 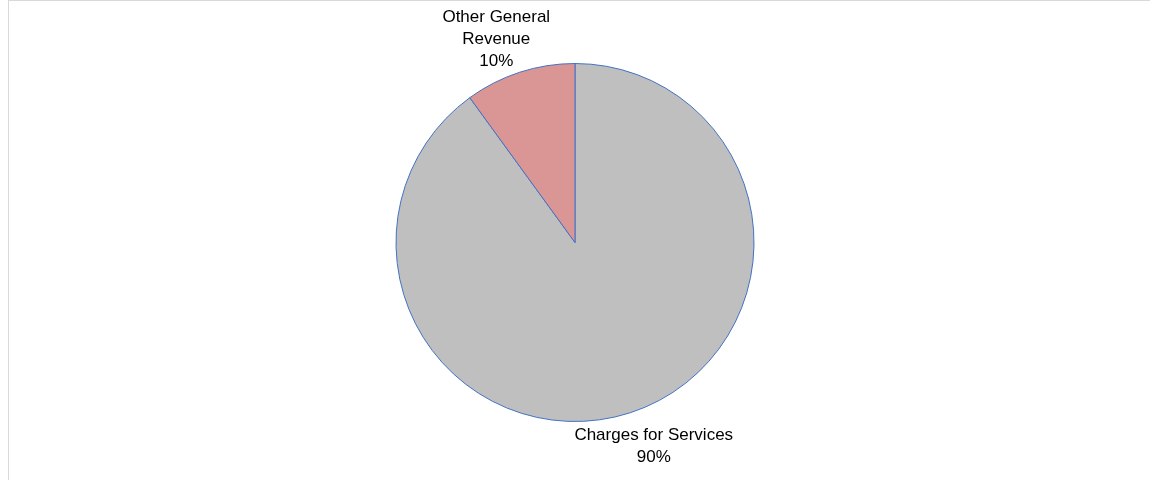 What do you see at coordinates (653, 457) in the screenshot?
I see `data-label: 90%` at bounding box center [653, 457].